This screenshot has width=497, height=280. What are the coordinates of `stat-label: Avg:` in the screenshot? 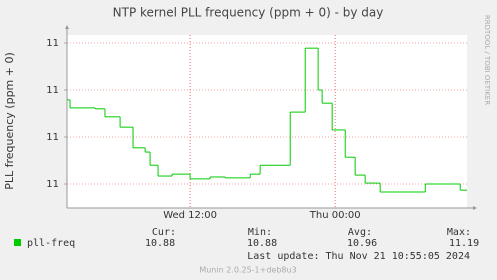 It's located at (360, 232).